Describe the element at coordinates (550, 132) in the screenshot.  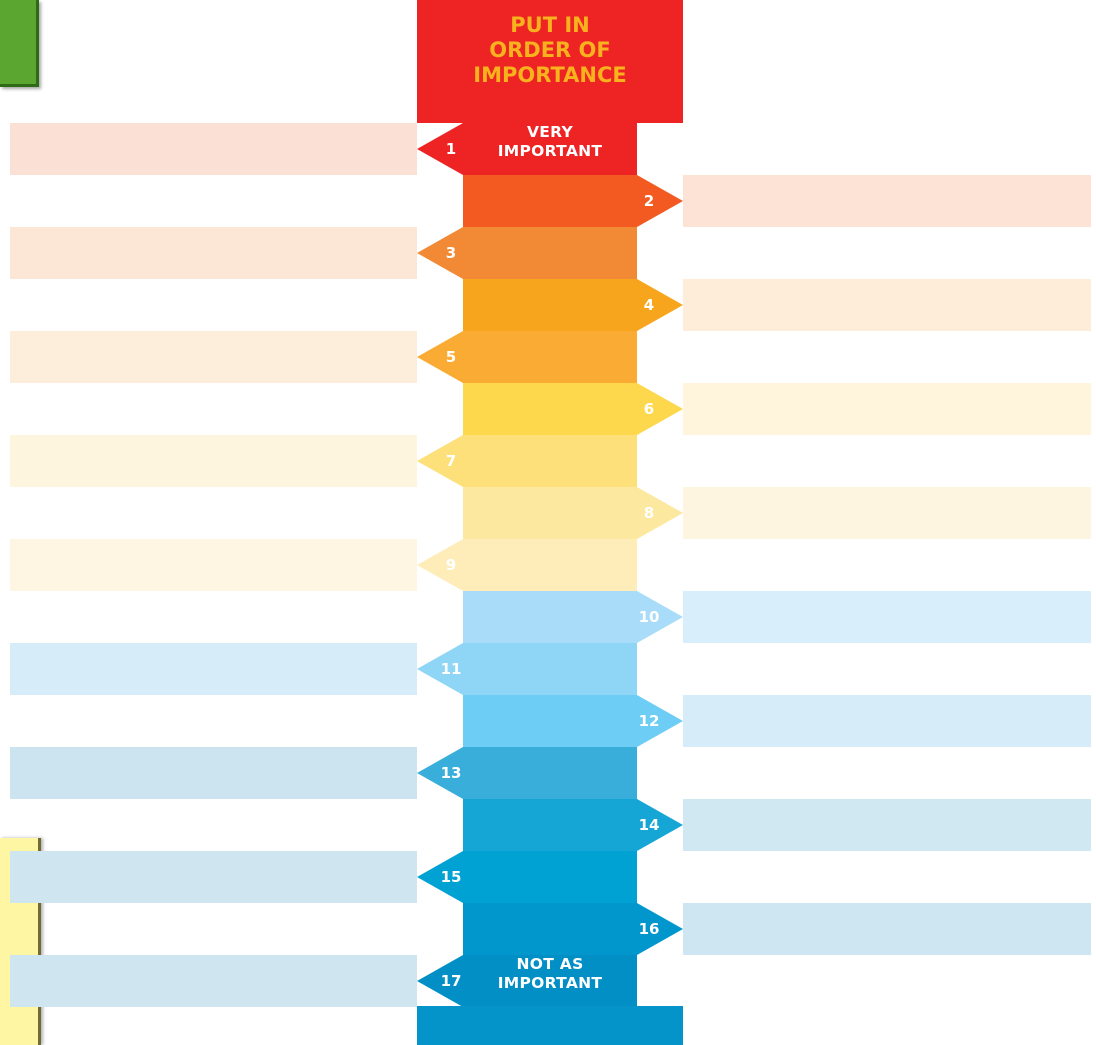
I see `top-caption-line-1: VERY` at that location.